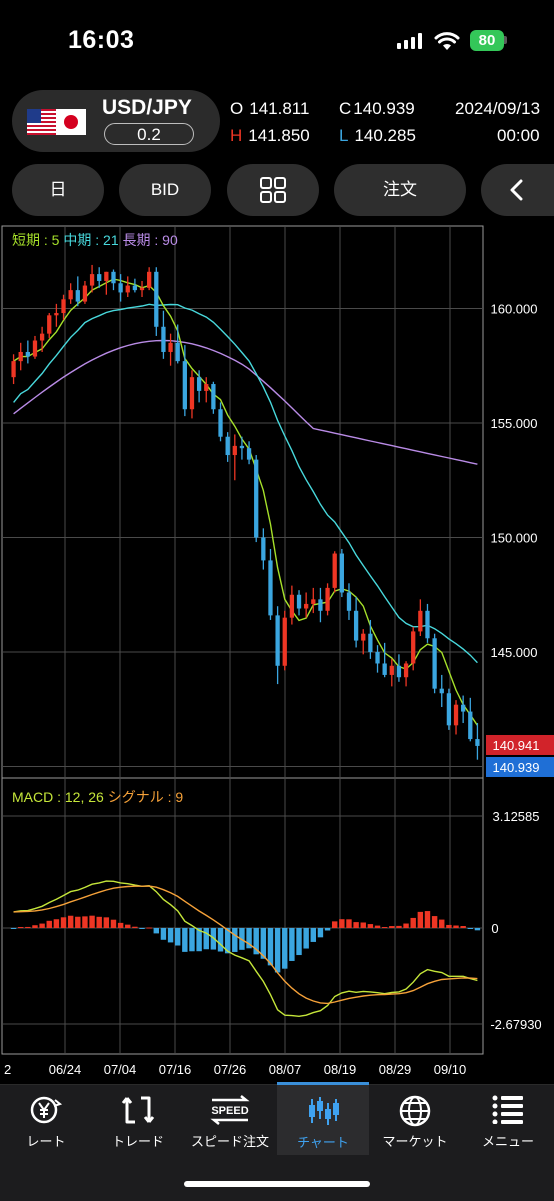 This screenshot has width=554, height=1201. What do you see at coordinates (411, 41) in the screenshot?
I see `cellular-signal-icon` at bounding box center [411, 41].